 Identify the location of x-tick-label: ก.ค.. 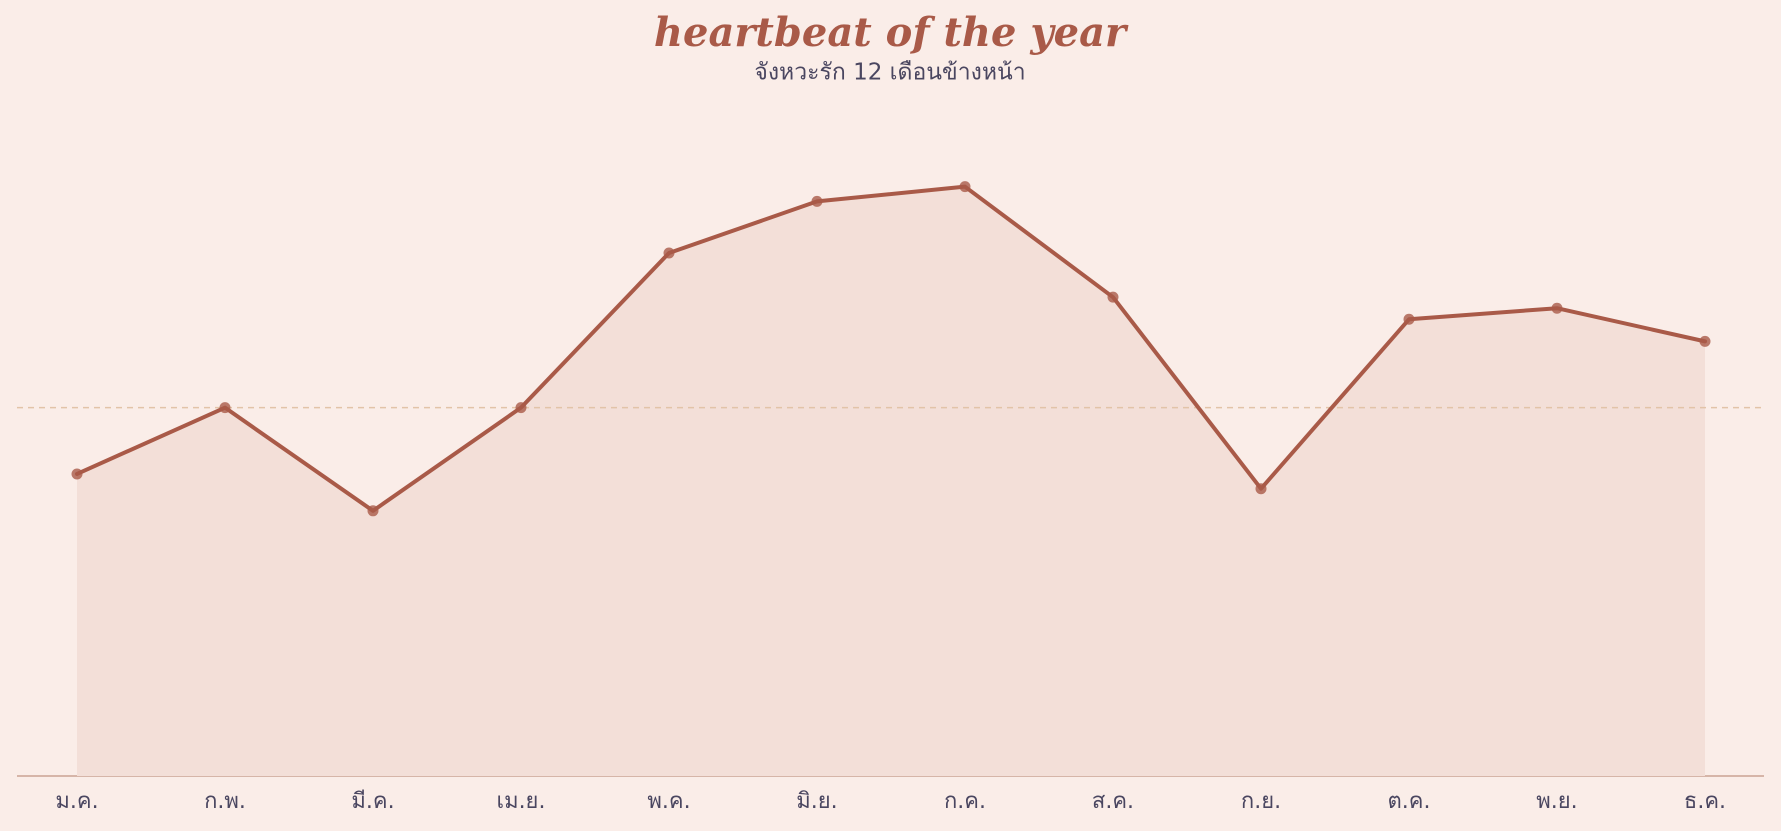
(965, 801).